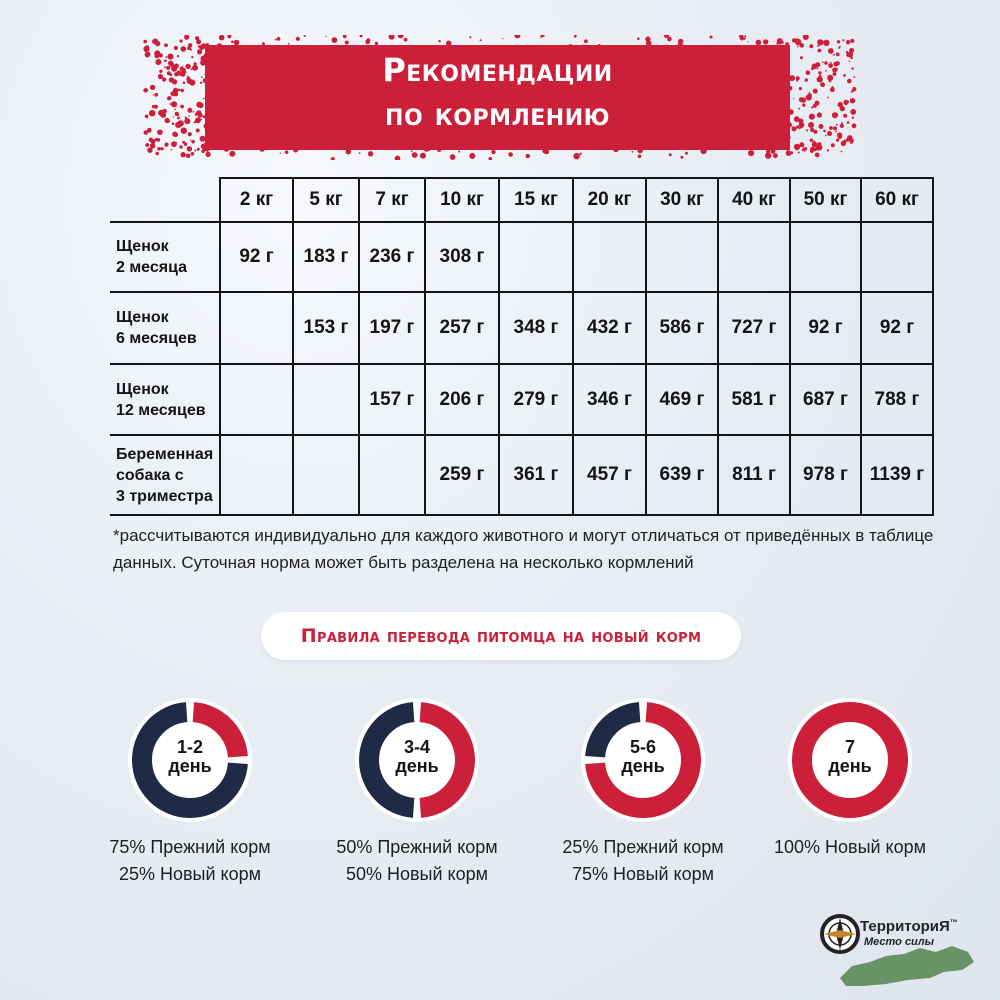 The image size is (1000, 1000). I want to click on column-header: 50 кг, so click(825, 200).